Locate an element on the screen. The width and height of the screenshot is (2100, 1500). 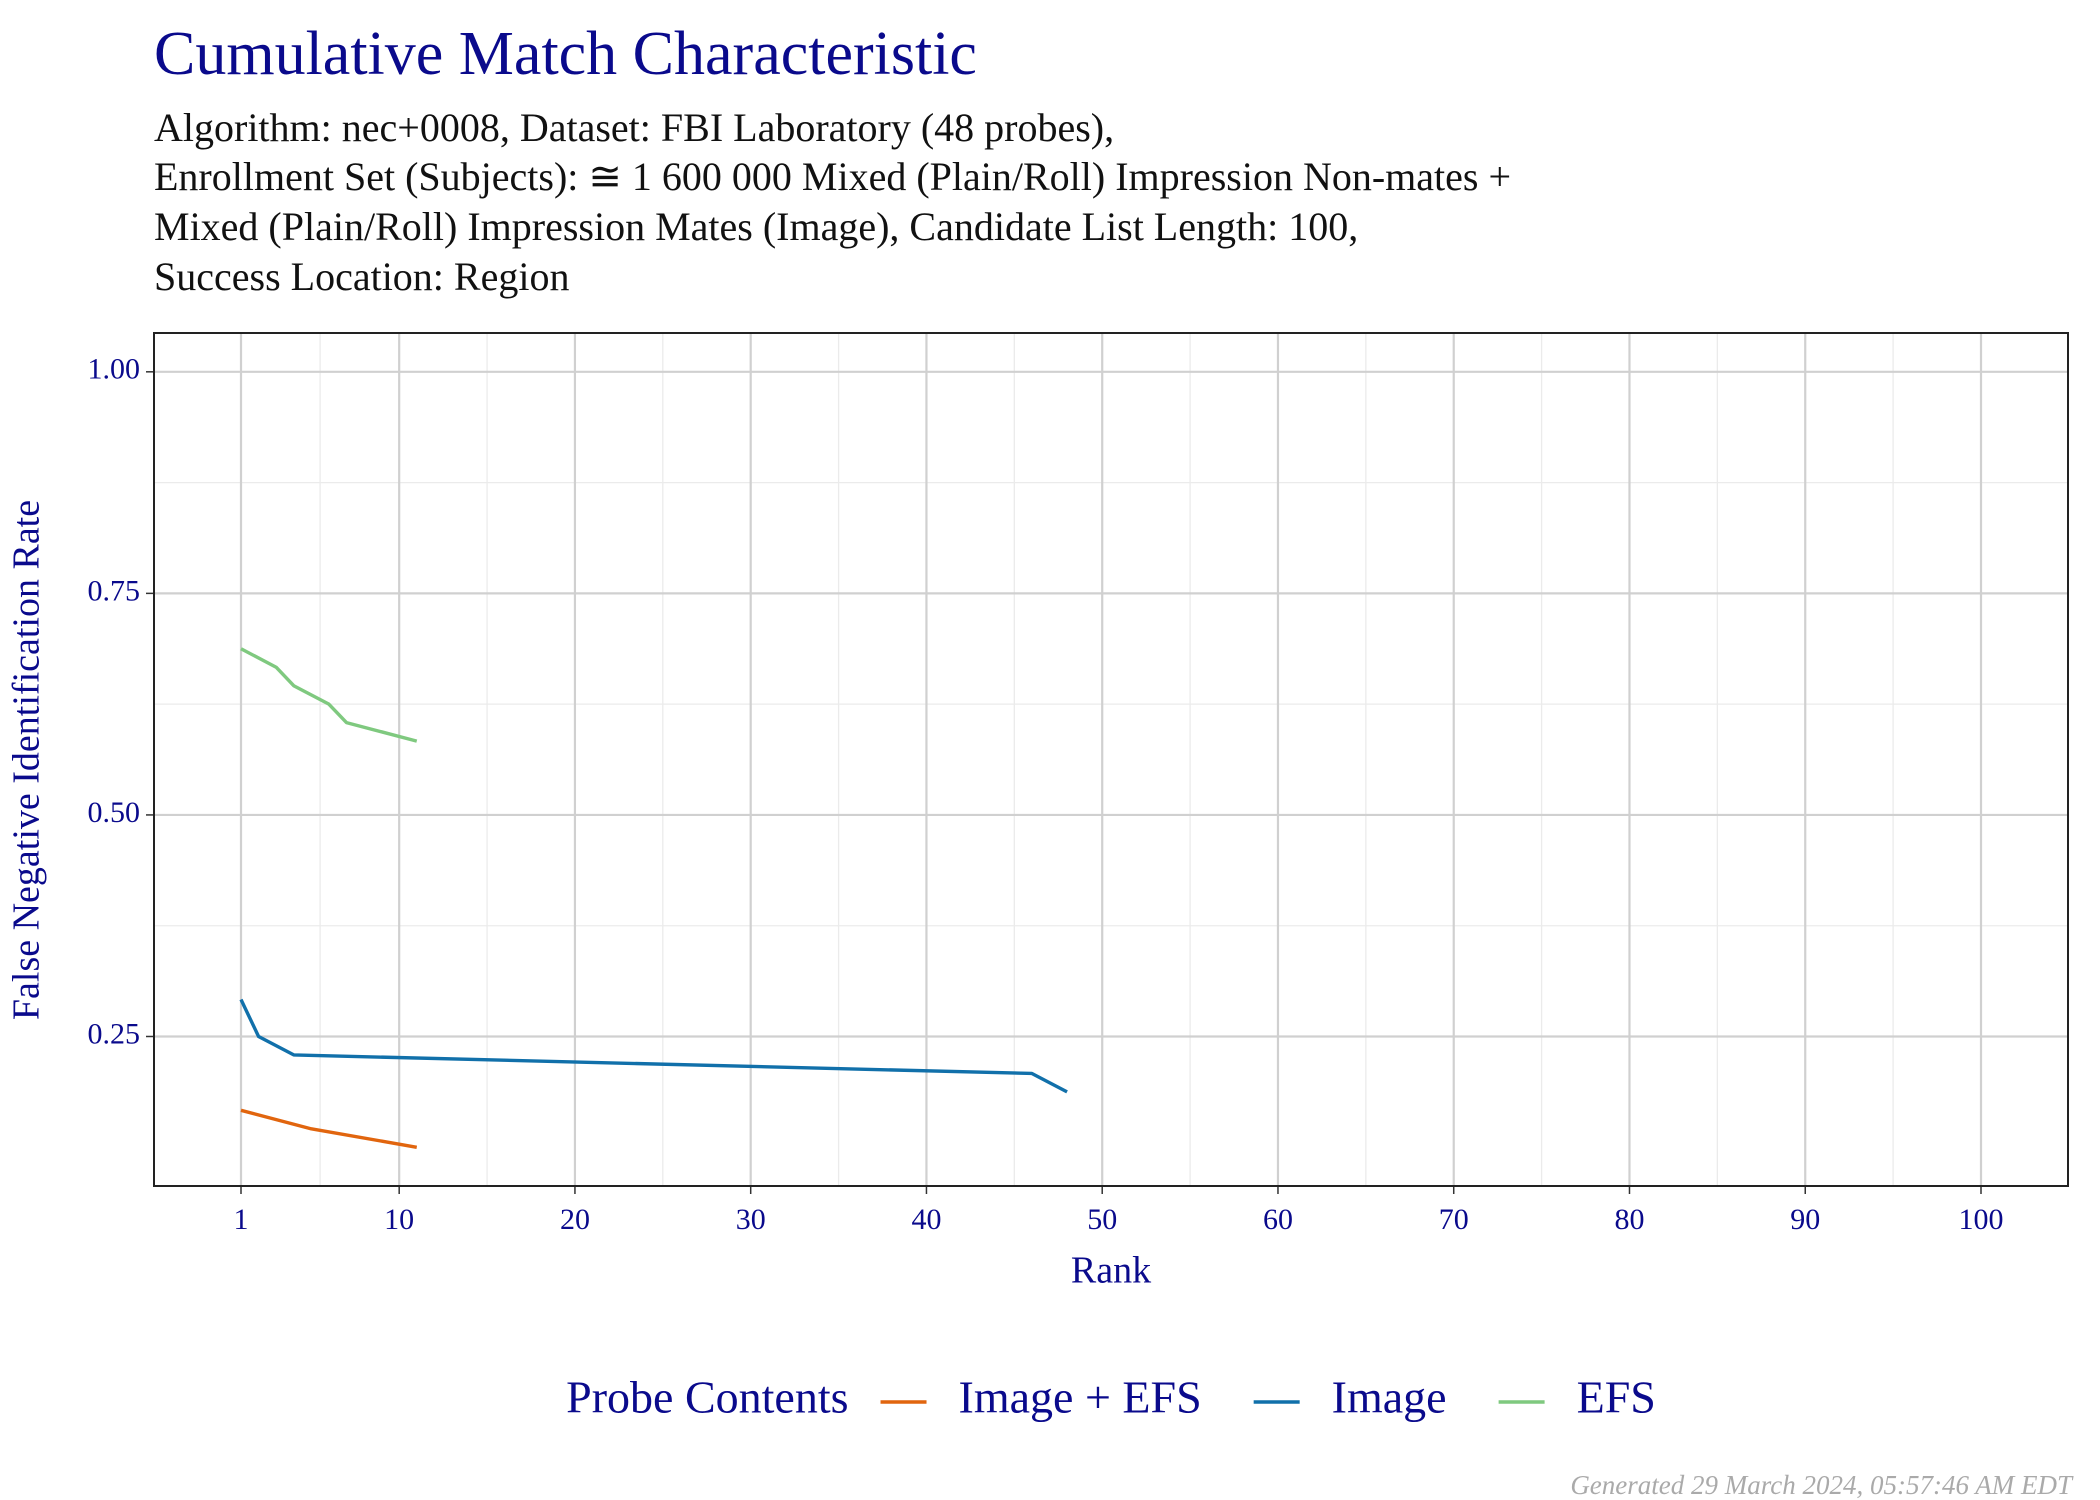
y-tick-label: 0.25 is located at coordinates (114, 1033).